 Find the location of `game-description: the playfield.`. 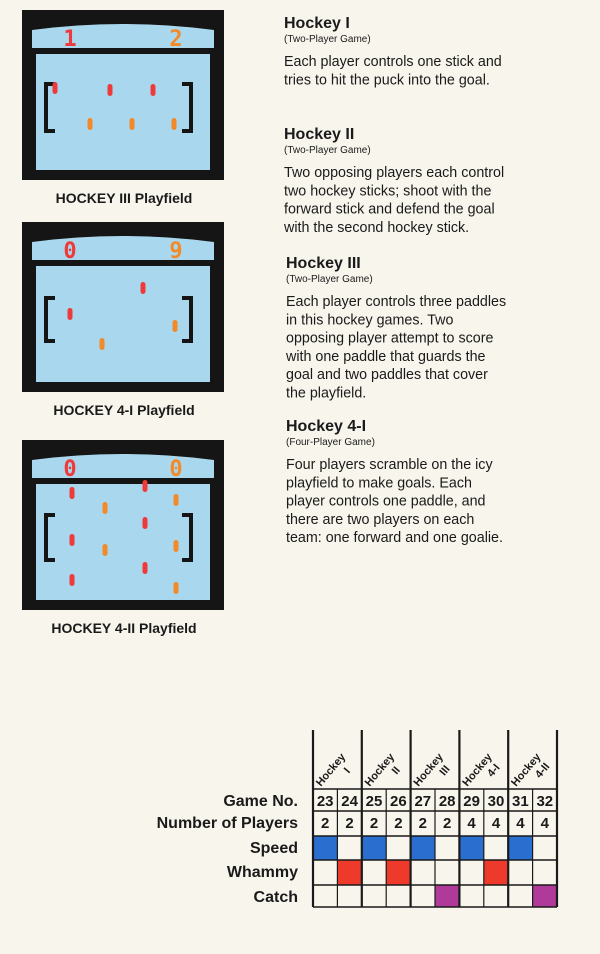

game-description: the playfield. is located at coordinates (326, 394).